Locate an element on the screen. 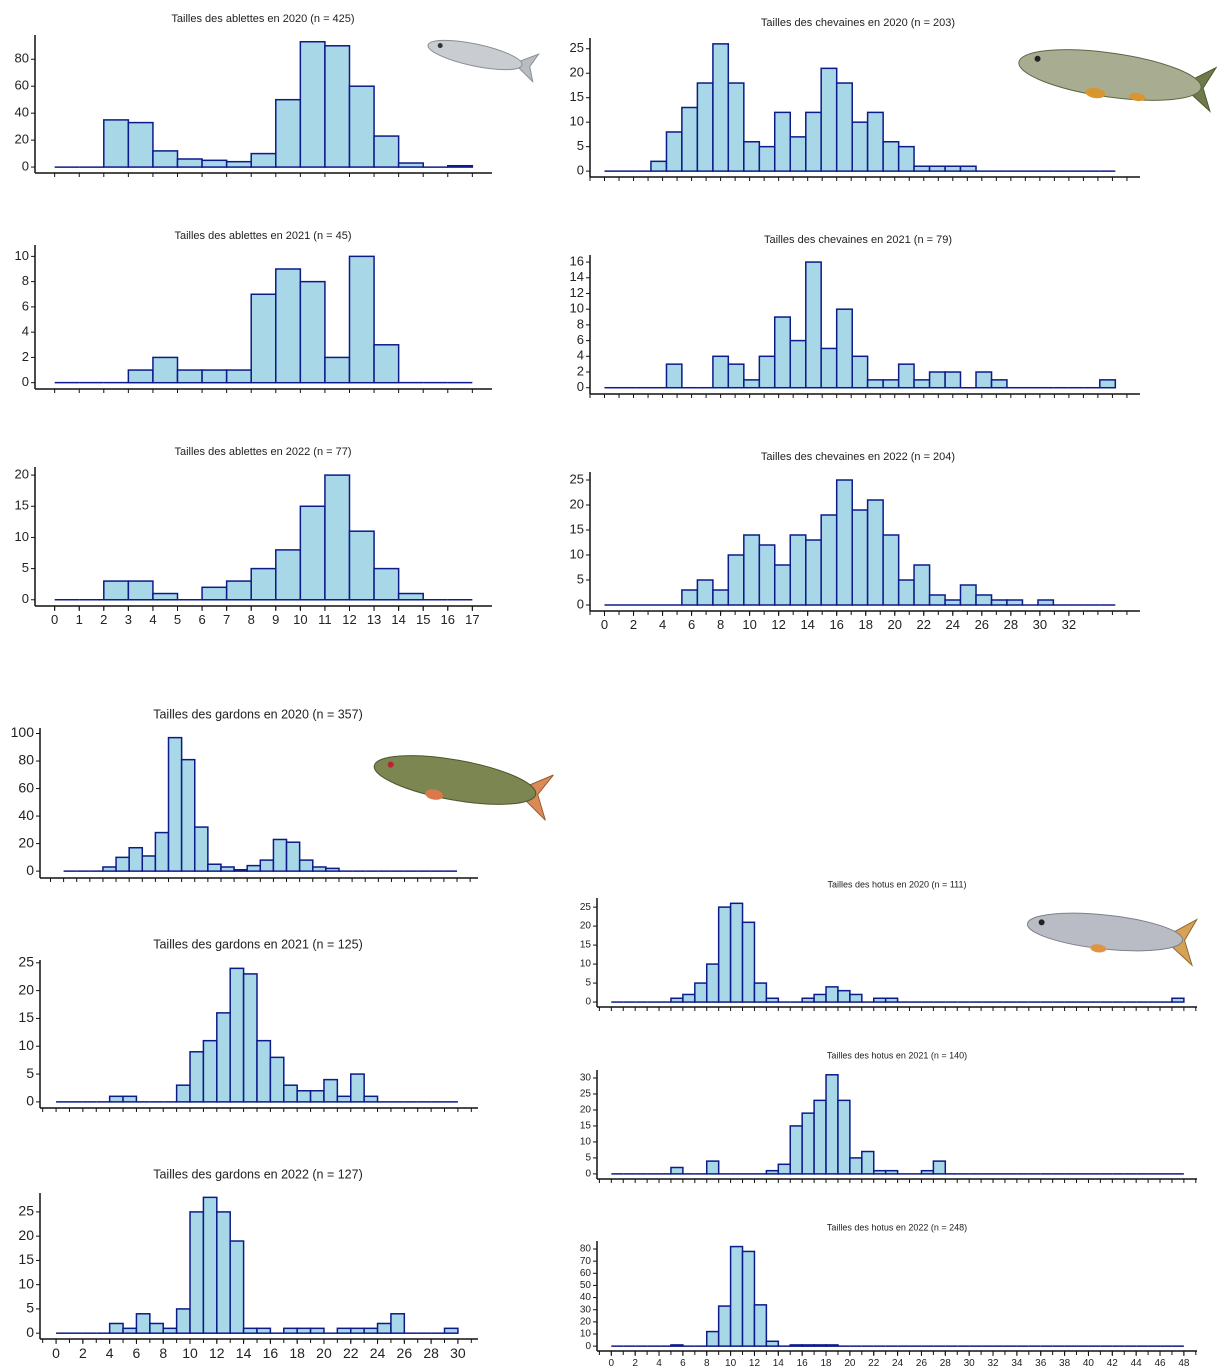  chart-title: Tailles des ablettes en 2022 (n = 77) is located at coordinates (262, 452).